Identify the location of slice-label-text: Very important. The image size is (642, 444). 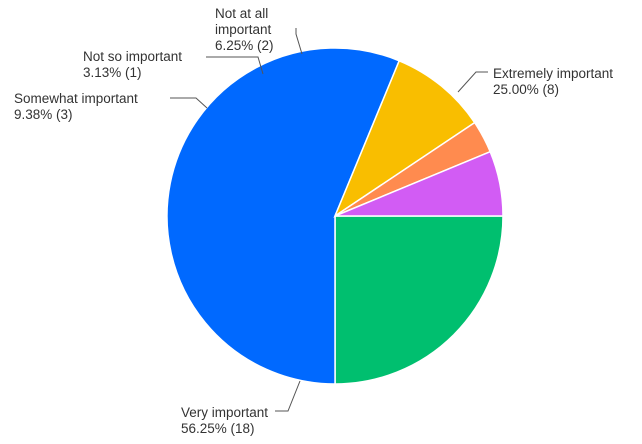
(224, 412).